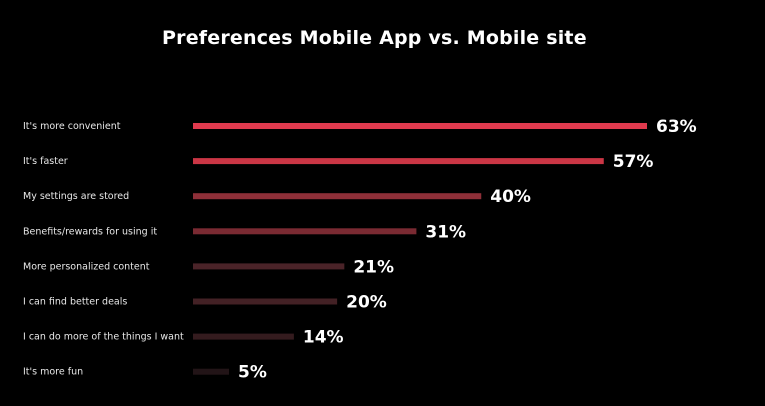 This screenshot has width=765, height=406. What do you see at coordinates (53, 372) in the screenshot?
I see `category-label: It's more fun` at bounding box center [53, 372].